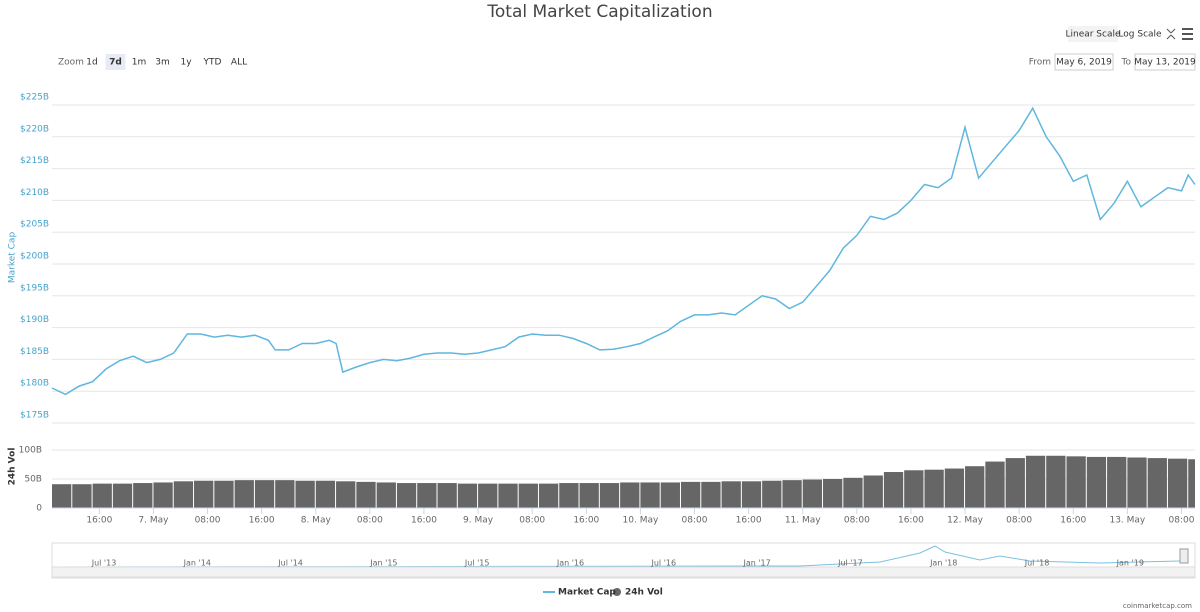  What do you see at coordinates (1140, 35) in the screenshot?
I see `scale-button: Log Scale` at bounding box center [1140, 35].